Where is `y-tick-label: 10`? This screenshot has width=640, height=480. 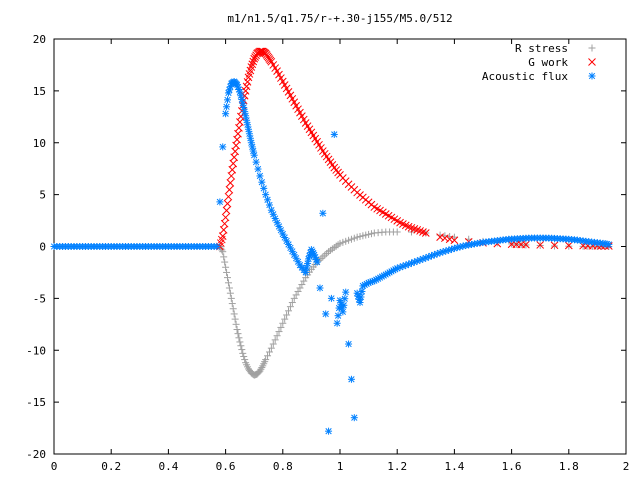 y-tick-label: 10 is located at coordinates (39, 143).